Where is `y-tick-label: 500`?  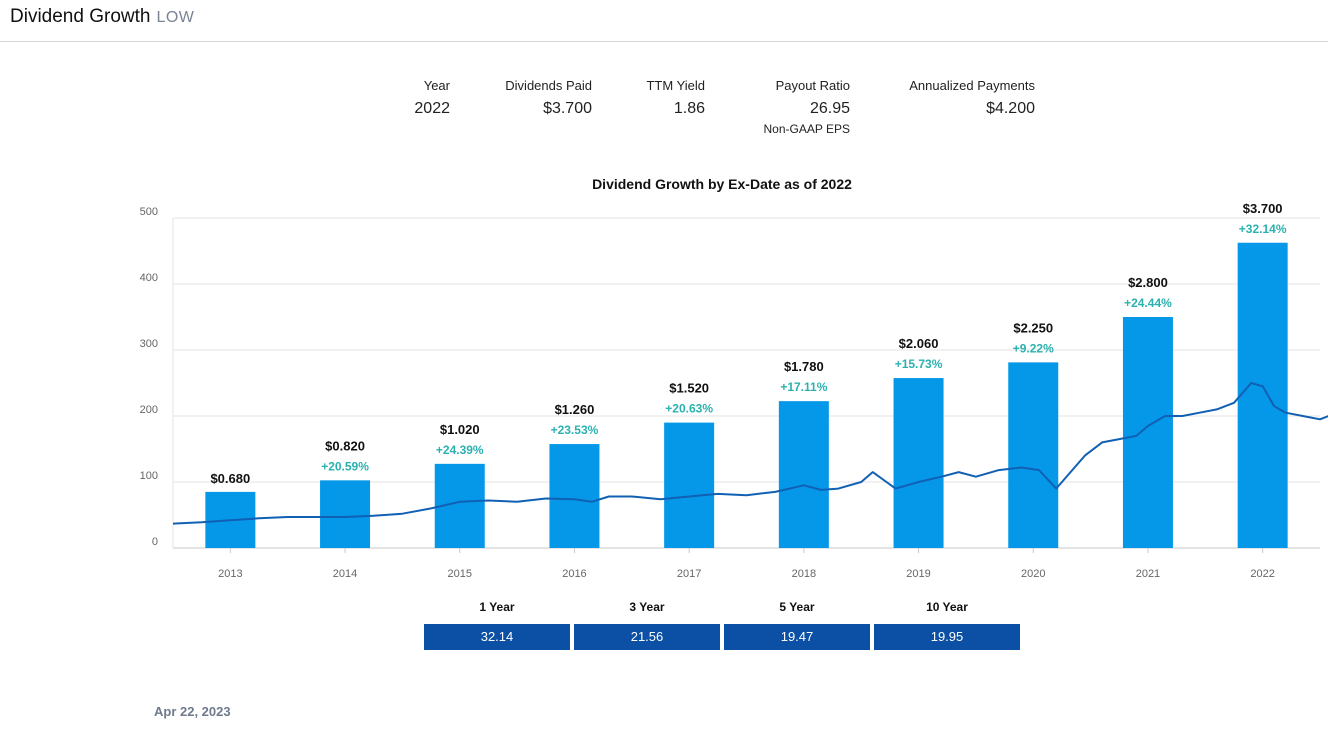 y-tick-label: 500 is located at coordinates (149, 212).